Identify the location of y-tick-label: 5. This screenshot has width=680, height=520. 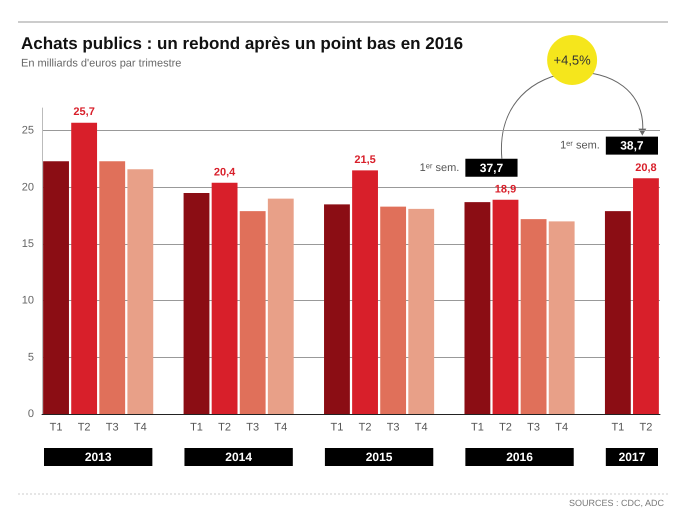
(31, 357).